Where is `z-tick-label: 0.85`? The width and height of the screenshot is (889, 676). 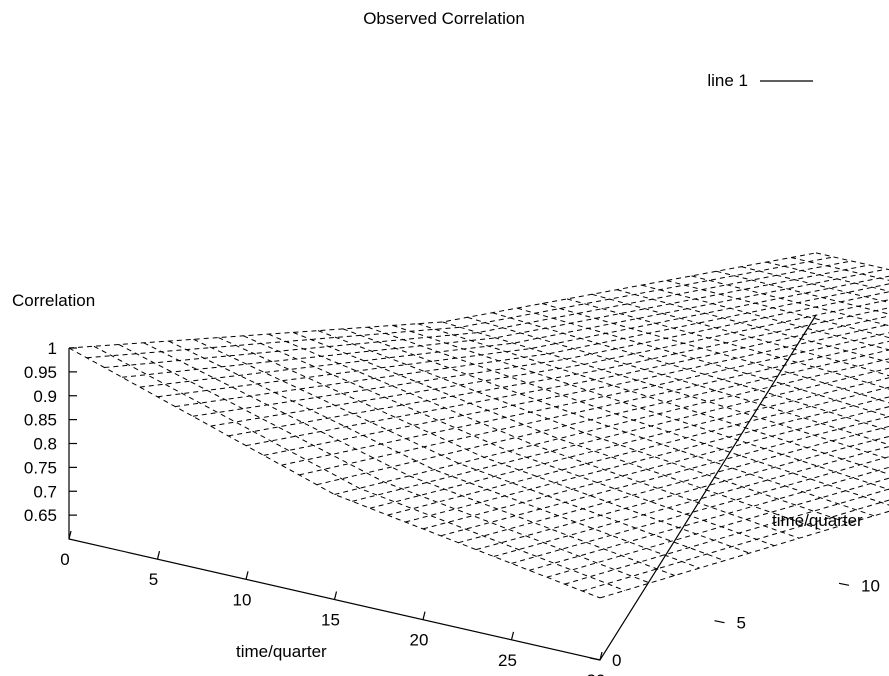 z-tick-label: 0.85 is located at coordinates (40, 420).